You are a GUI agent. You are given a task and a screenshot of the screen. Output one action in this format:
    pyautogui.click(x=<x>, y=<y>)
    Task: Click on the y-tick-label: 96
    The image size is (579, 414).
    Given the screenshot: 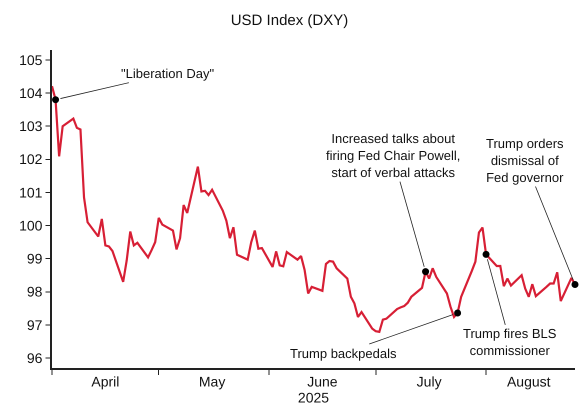 What is the action you would take?
    pyautogui.click(x=34, y=358)
    